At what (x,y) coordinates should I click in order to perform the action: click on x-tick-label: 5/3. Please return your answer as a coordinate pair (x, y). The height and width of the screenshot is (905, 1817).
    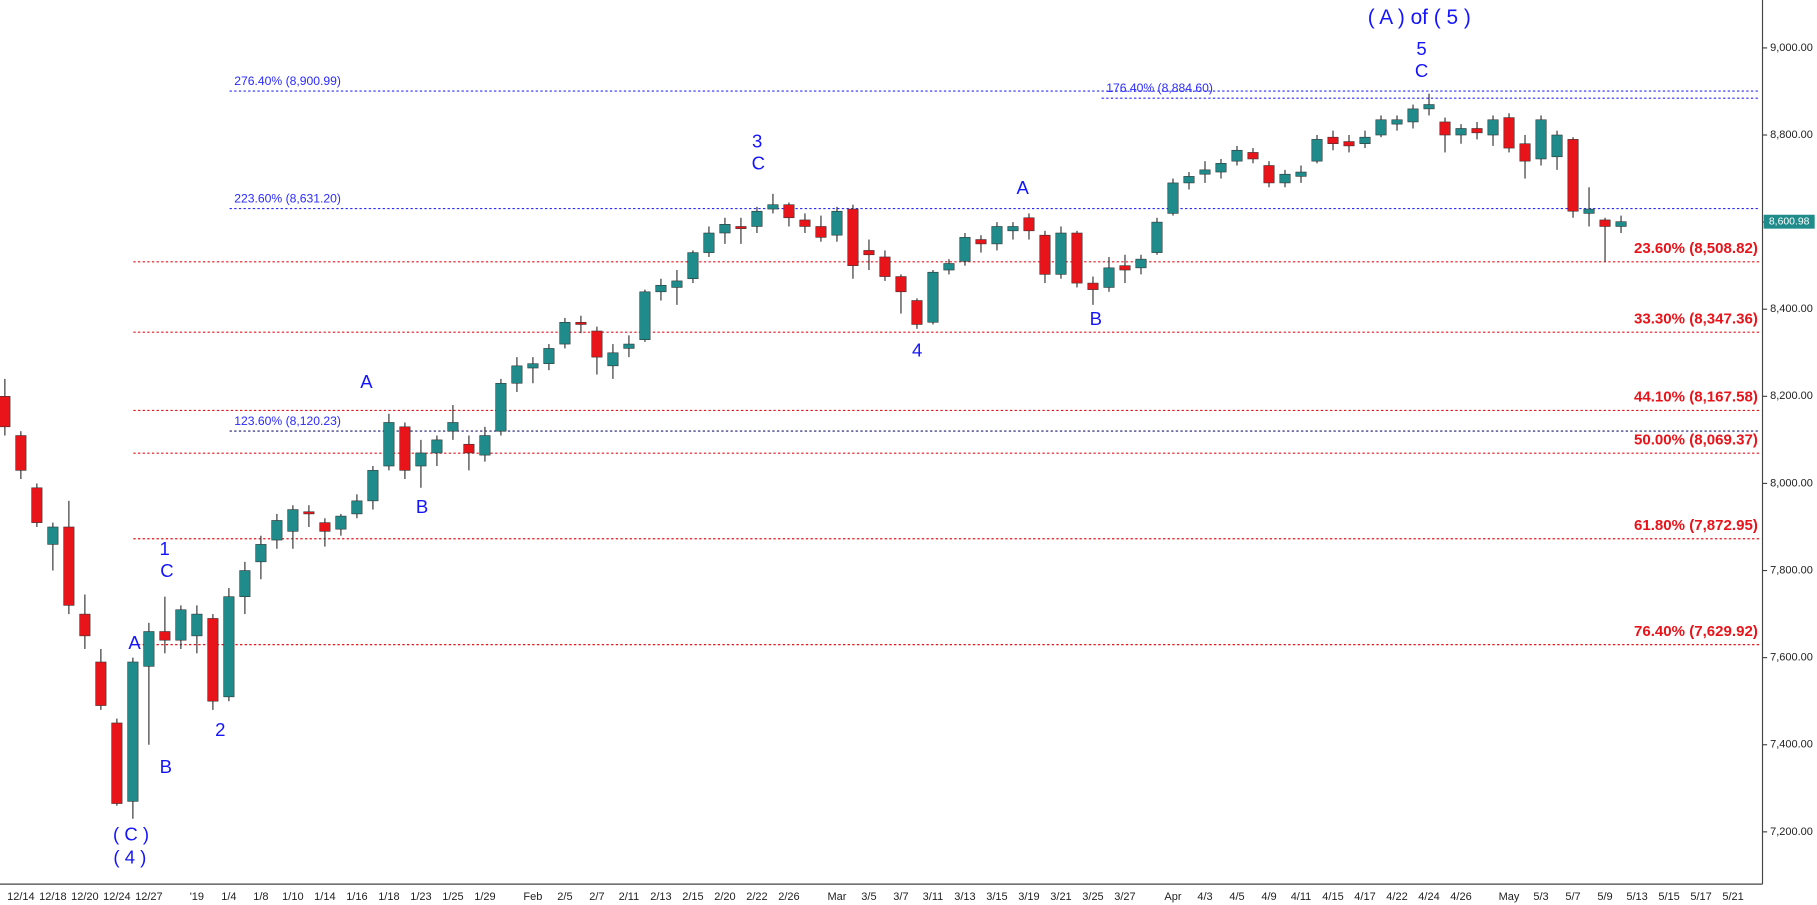
    Looking at the image, I should click on (1540, 897).